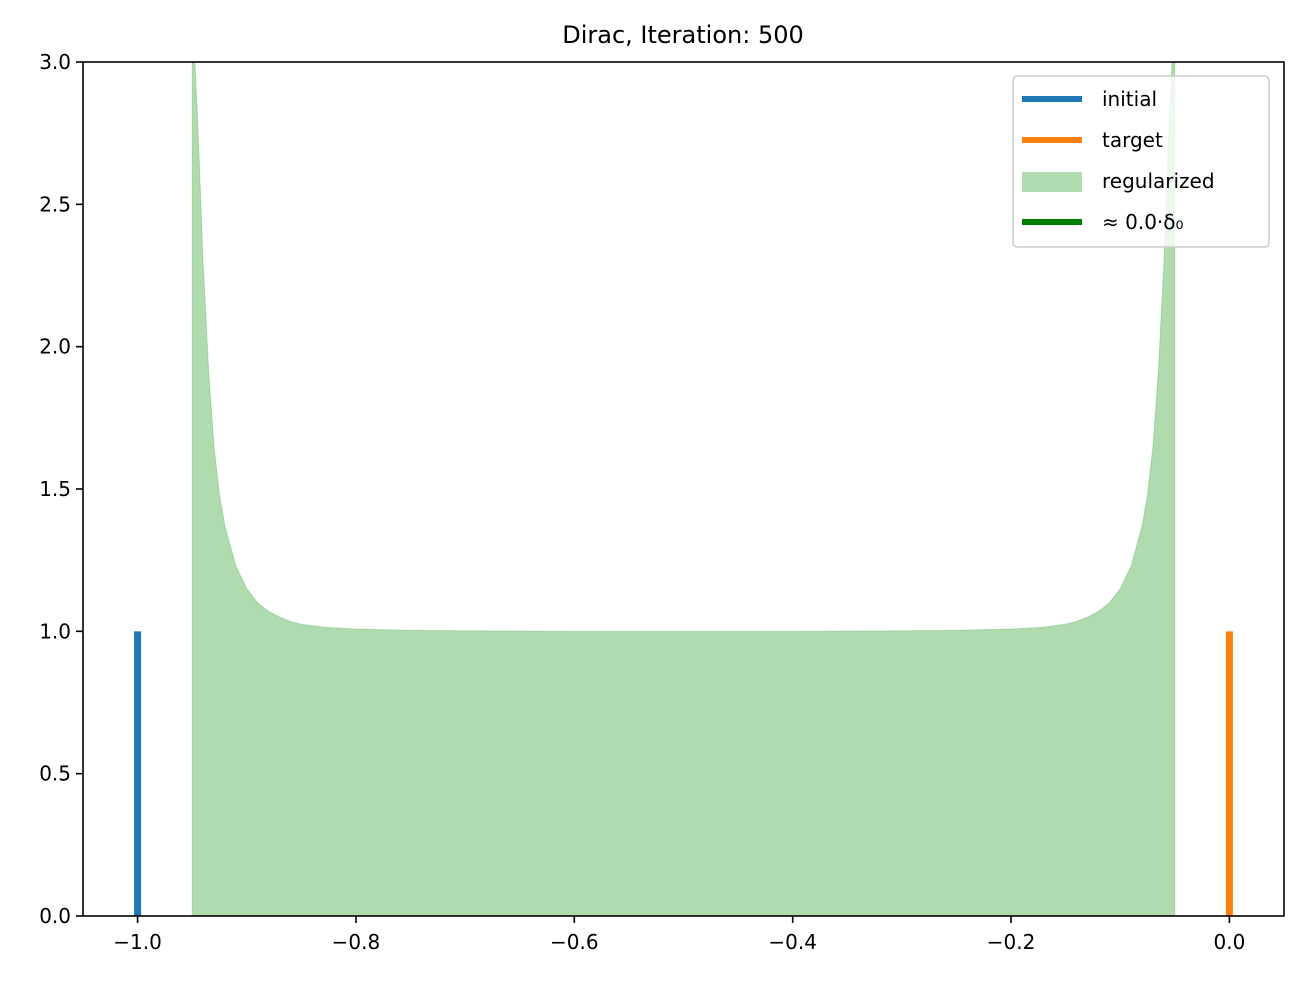  What do you see at coordinates (55, 347) in the screenshot?
I see `y-tick-label: 2.0` at bounding box center [55, 347].